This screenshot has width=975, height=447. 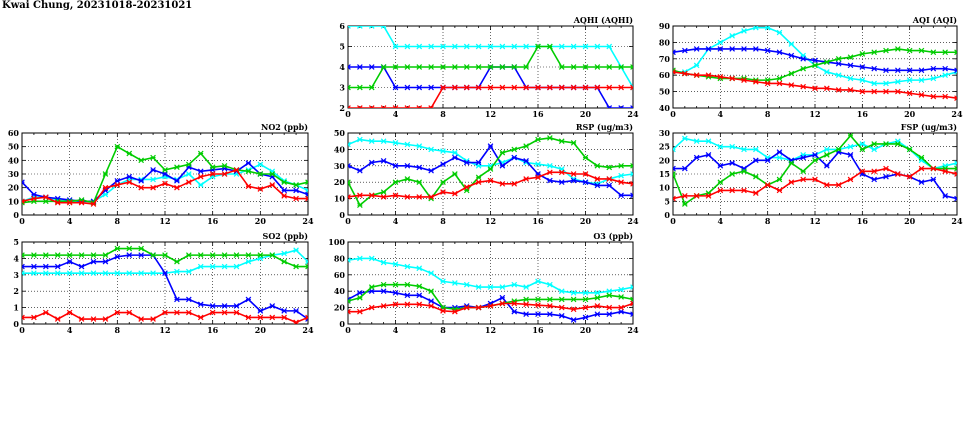 I want to click on x-tick-label: 24, so click(x=308, y=221).